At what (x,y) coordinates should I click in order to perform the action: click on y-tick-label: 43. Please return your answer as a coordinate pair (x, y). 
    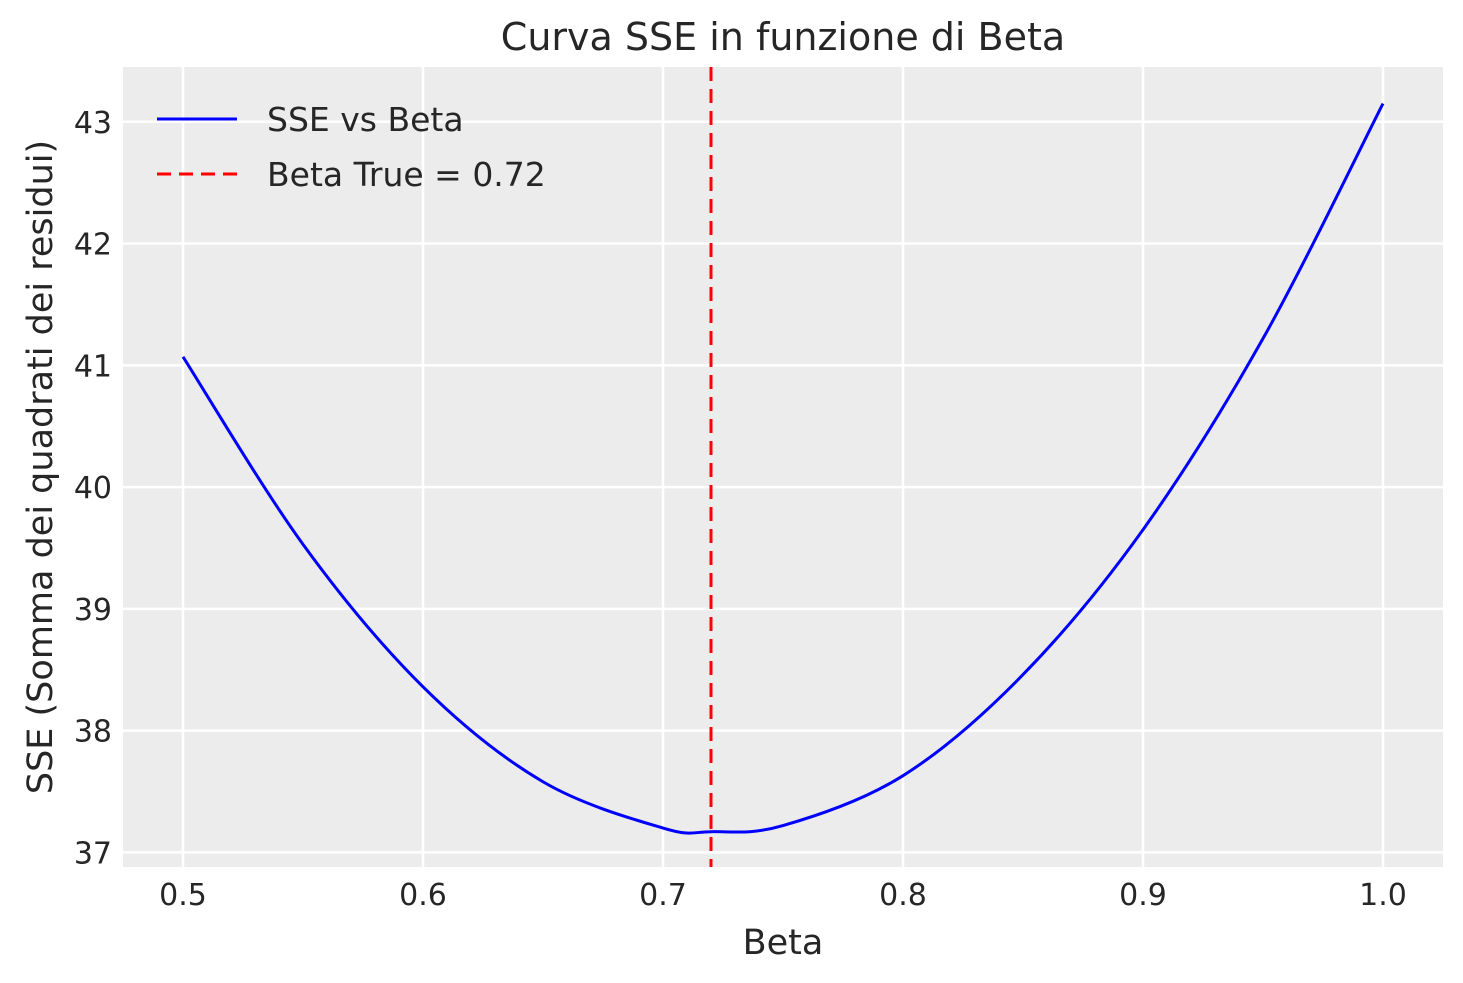
    Looking at the image, I should click on (93, 123).